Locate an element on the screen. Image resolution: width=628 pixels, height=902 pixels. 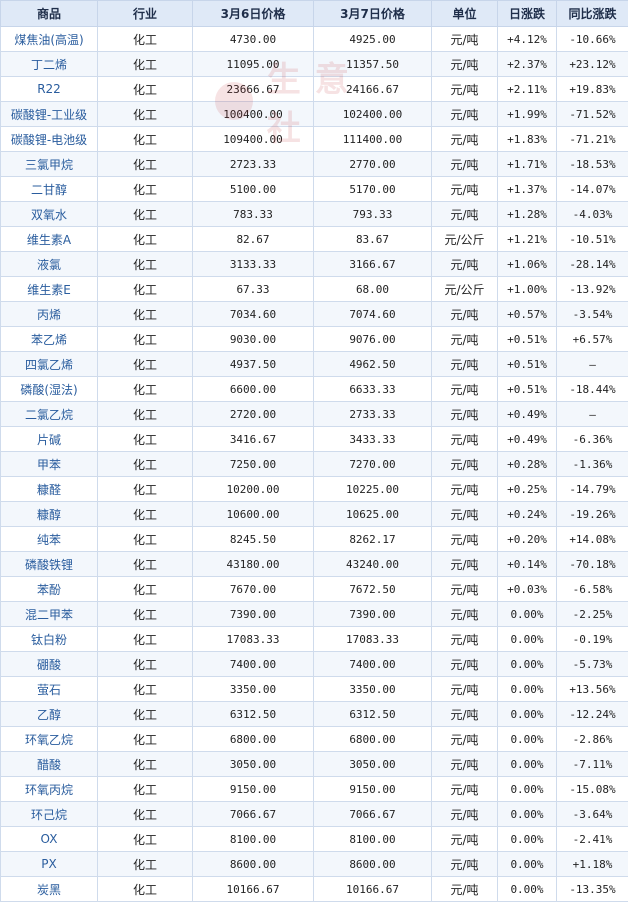
price-mar6-cell: 7670.00 is located at coordinates (253, 589).